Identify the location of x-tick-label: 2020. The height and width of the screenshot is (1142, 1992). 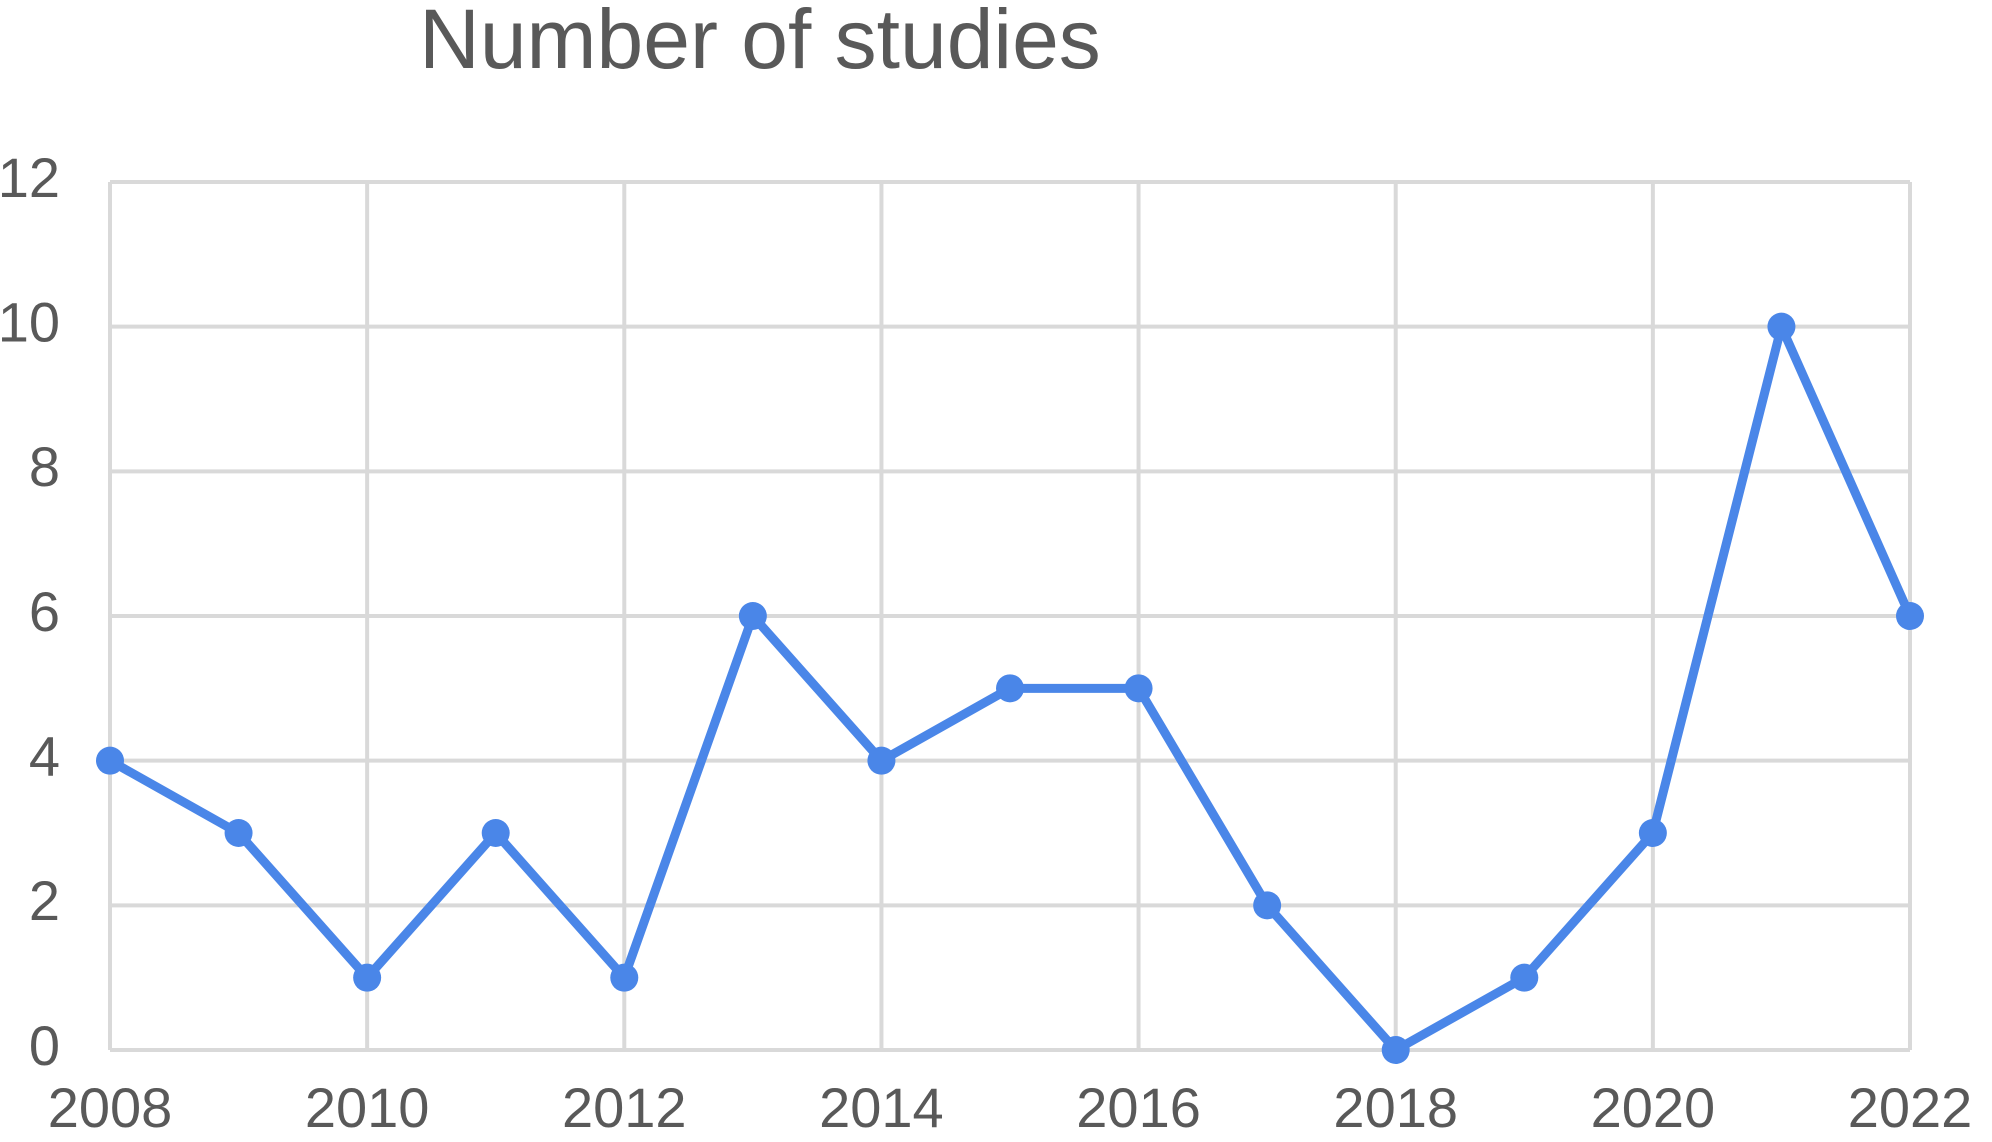
(1653, 1107).